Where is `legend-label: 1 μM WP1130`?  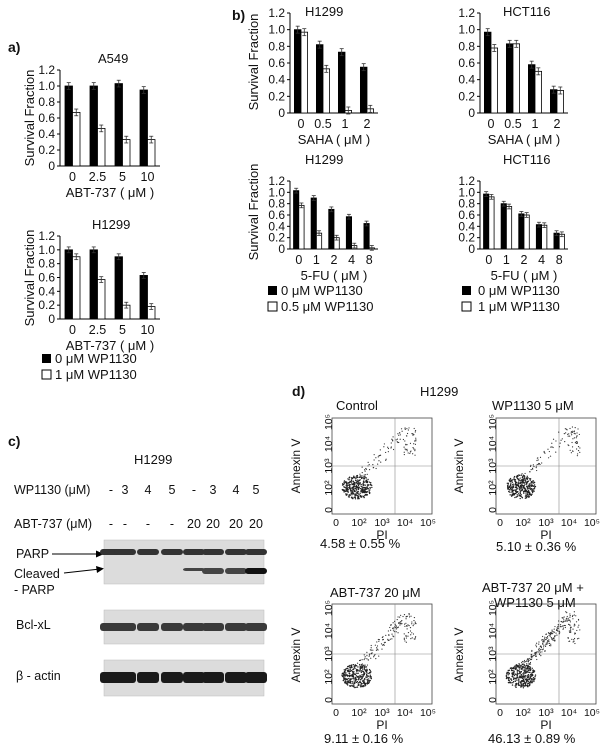
legend-label: 1 μM WP1130 is located at coordinates (519, 306).